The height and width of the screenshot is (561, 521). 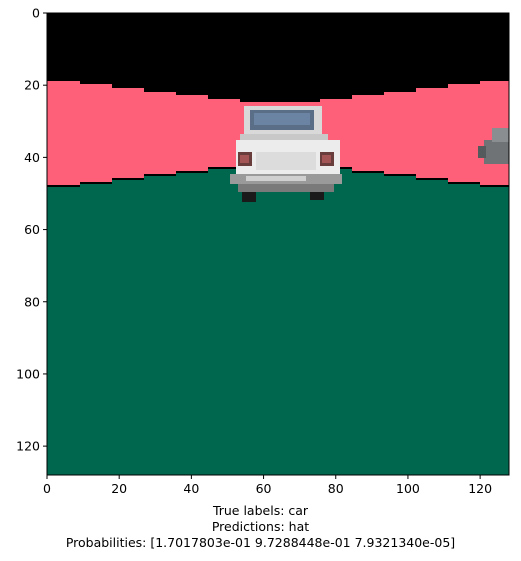 What do you see at coordinates (264, 488) in the screenshot?
I see `x-tick-label: 60` at bounding box center [264, 488].